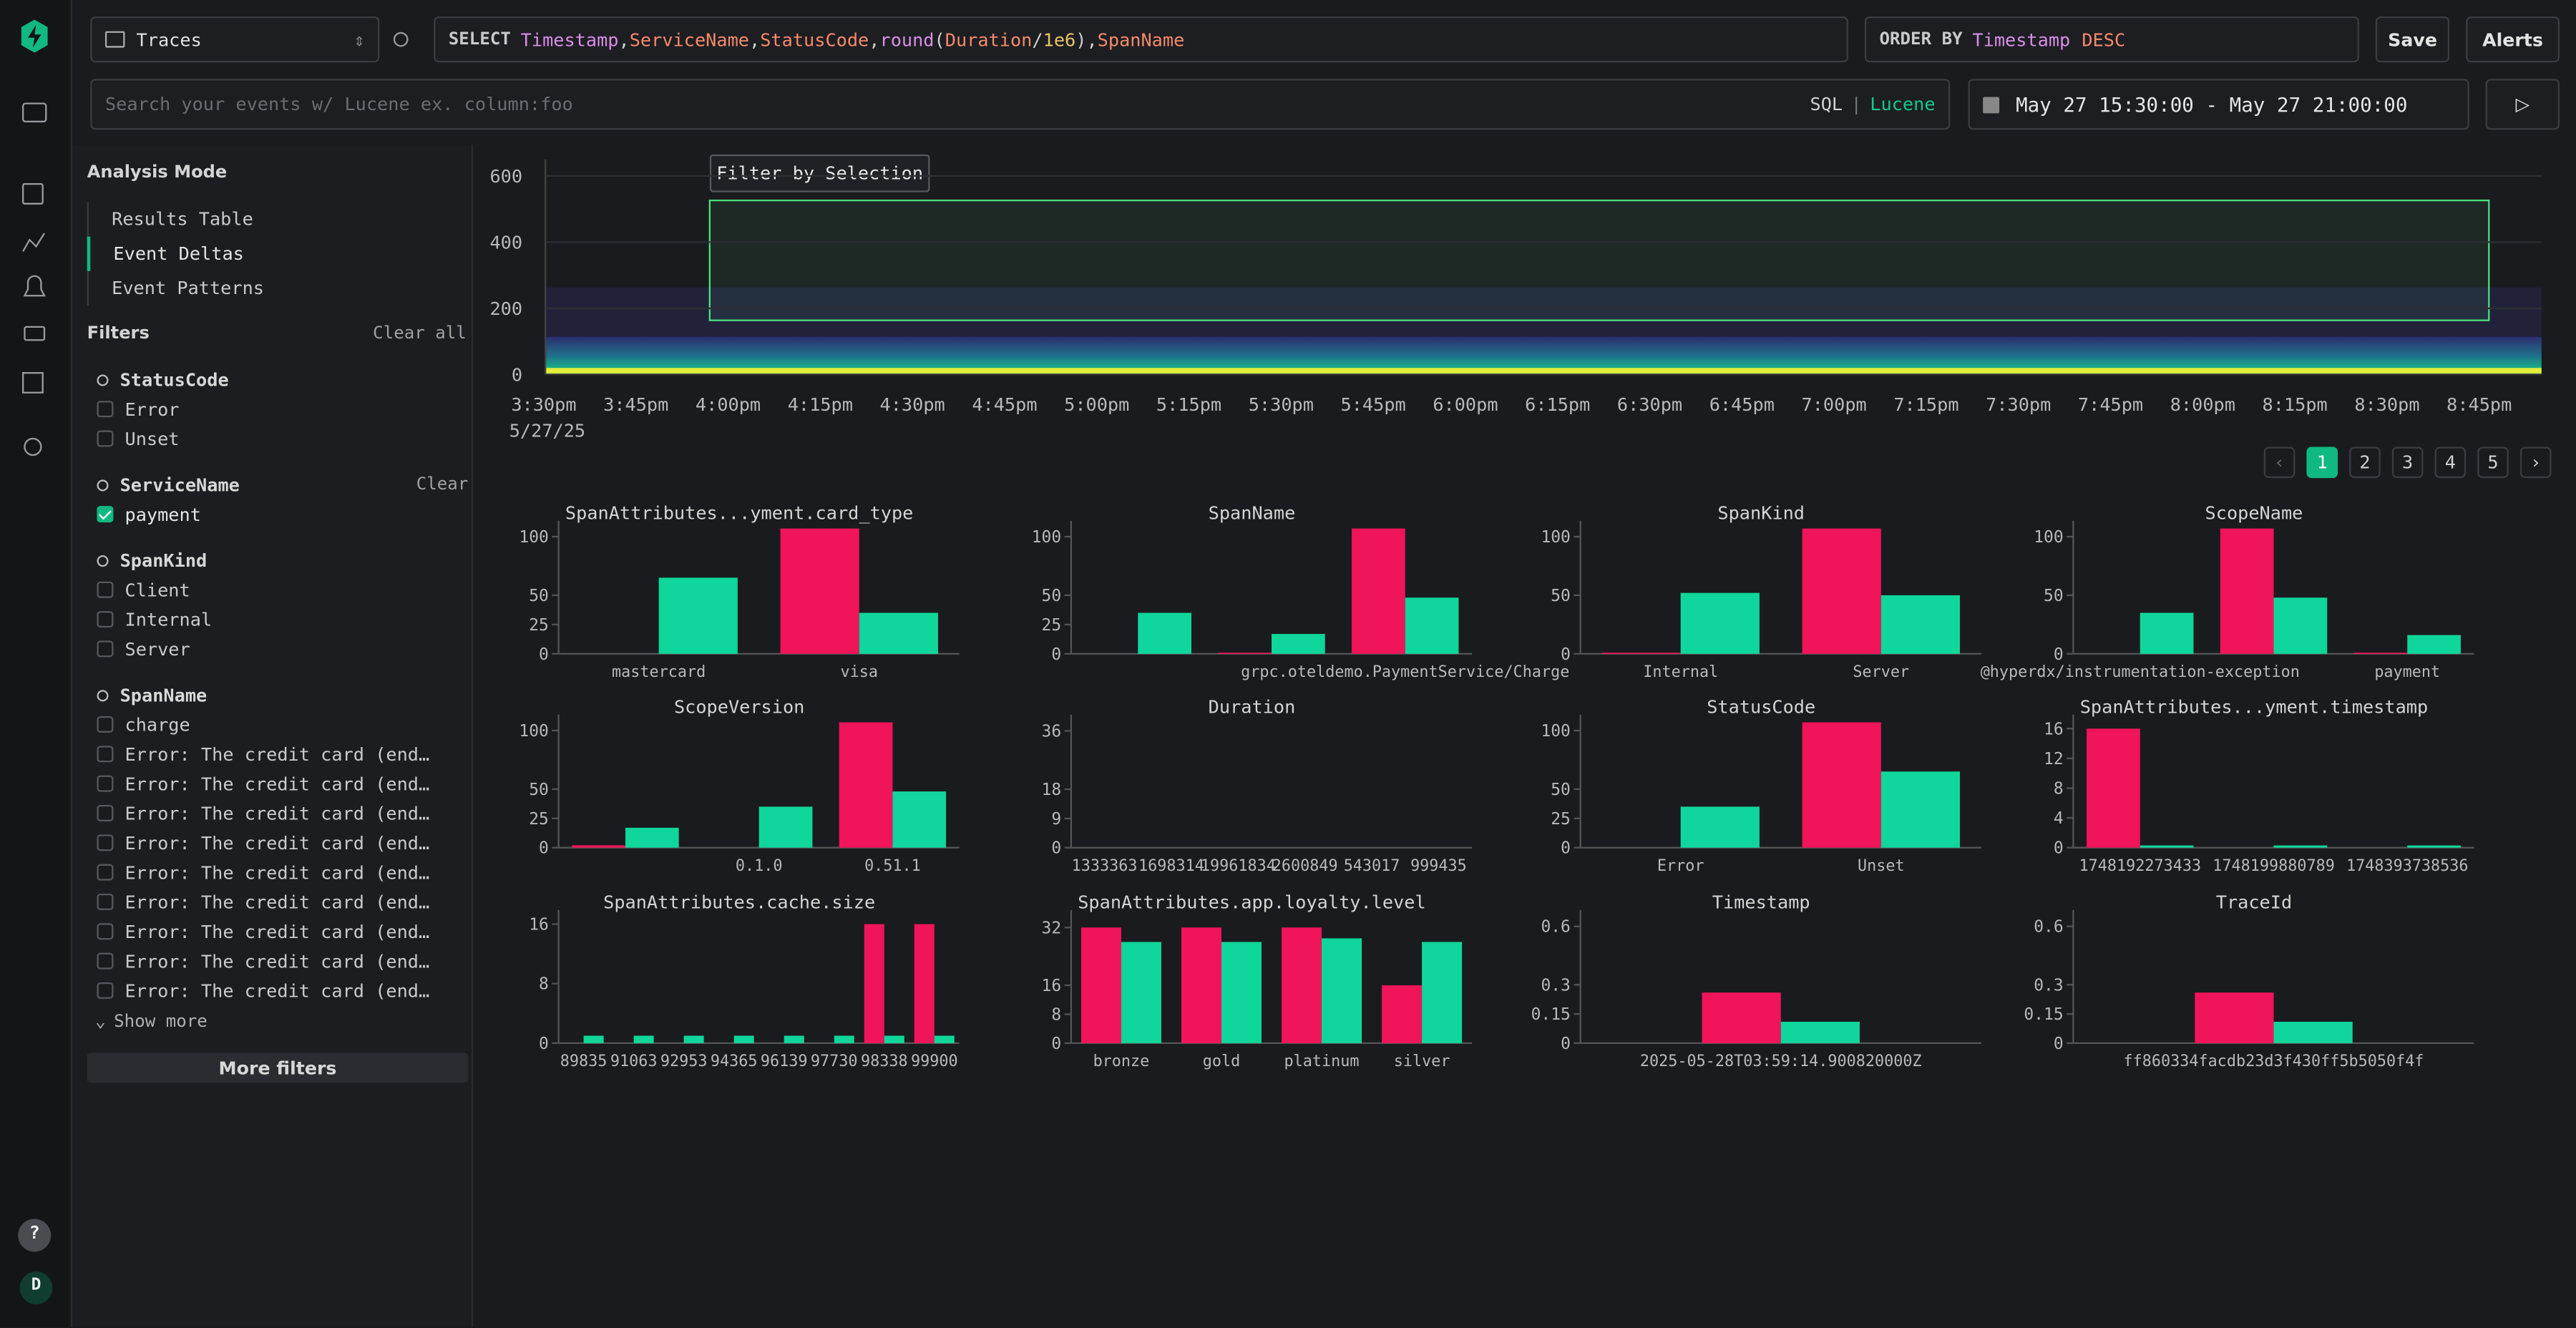 This screenshot has height=1328, width=2576. I want to click on option-label: Unset, so click(152, 439).